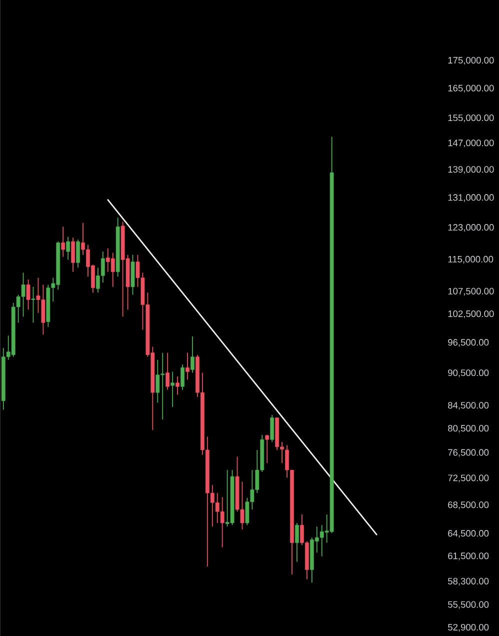 This screenshot has width=499, height=636. Describe the element at coordinates (471, 228) in the screenshot. I see `y-tick-label: 123,000.00` at that location.